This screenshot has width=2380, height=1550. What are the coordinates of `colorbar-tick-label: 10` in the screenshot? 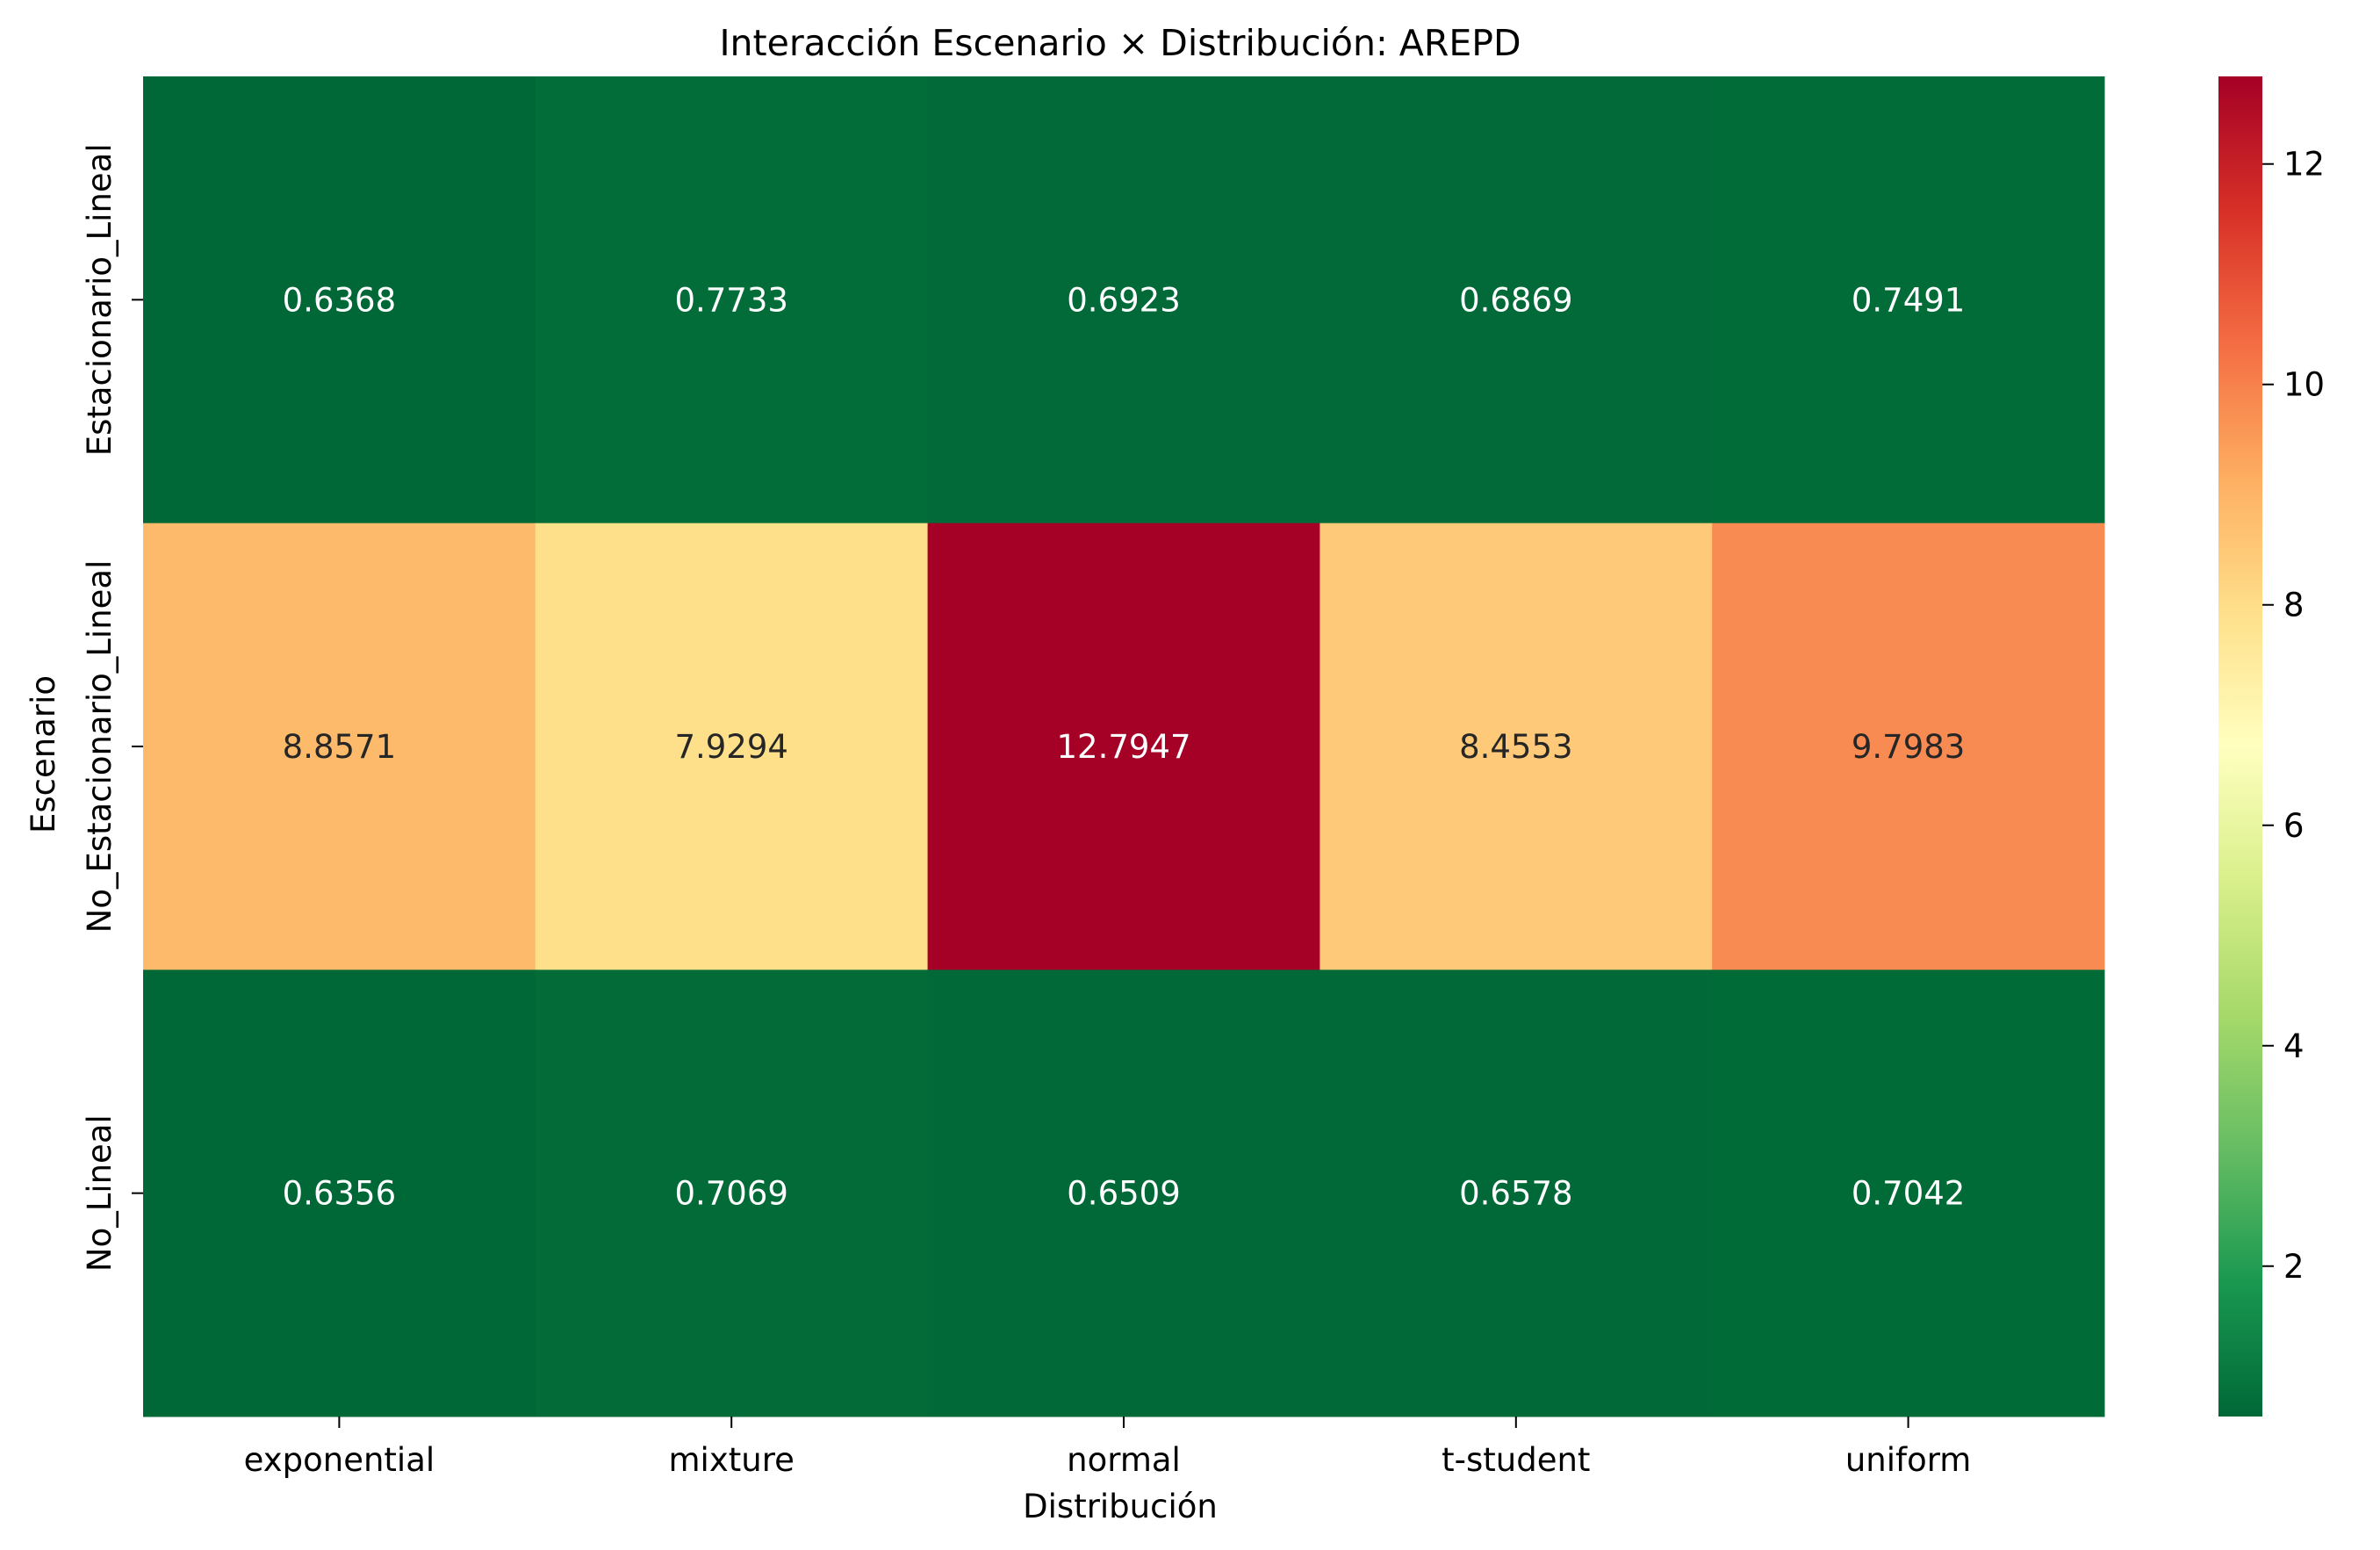 It's located at (2304, 385).